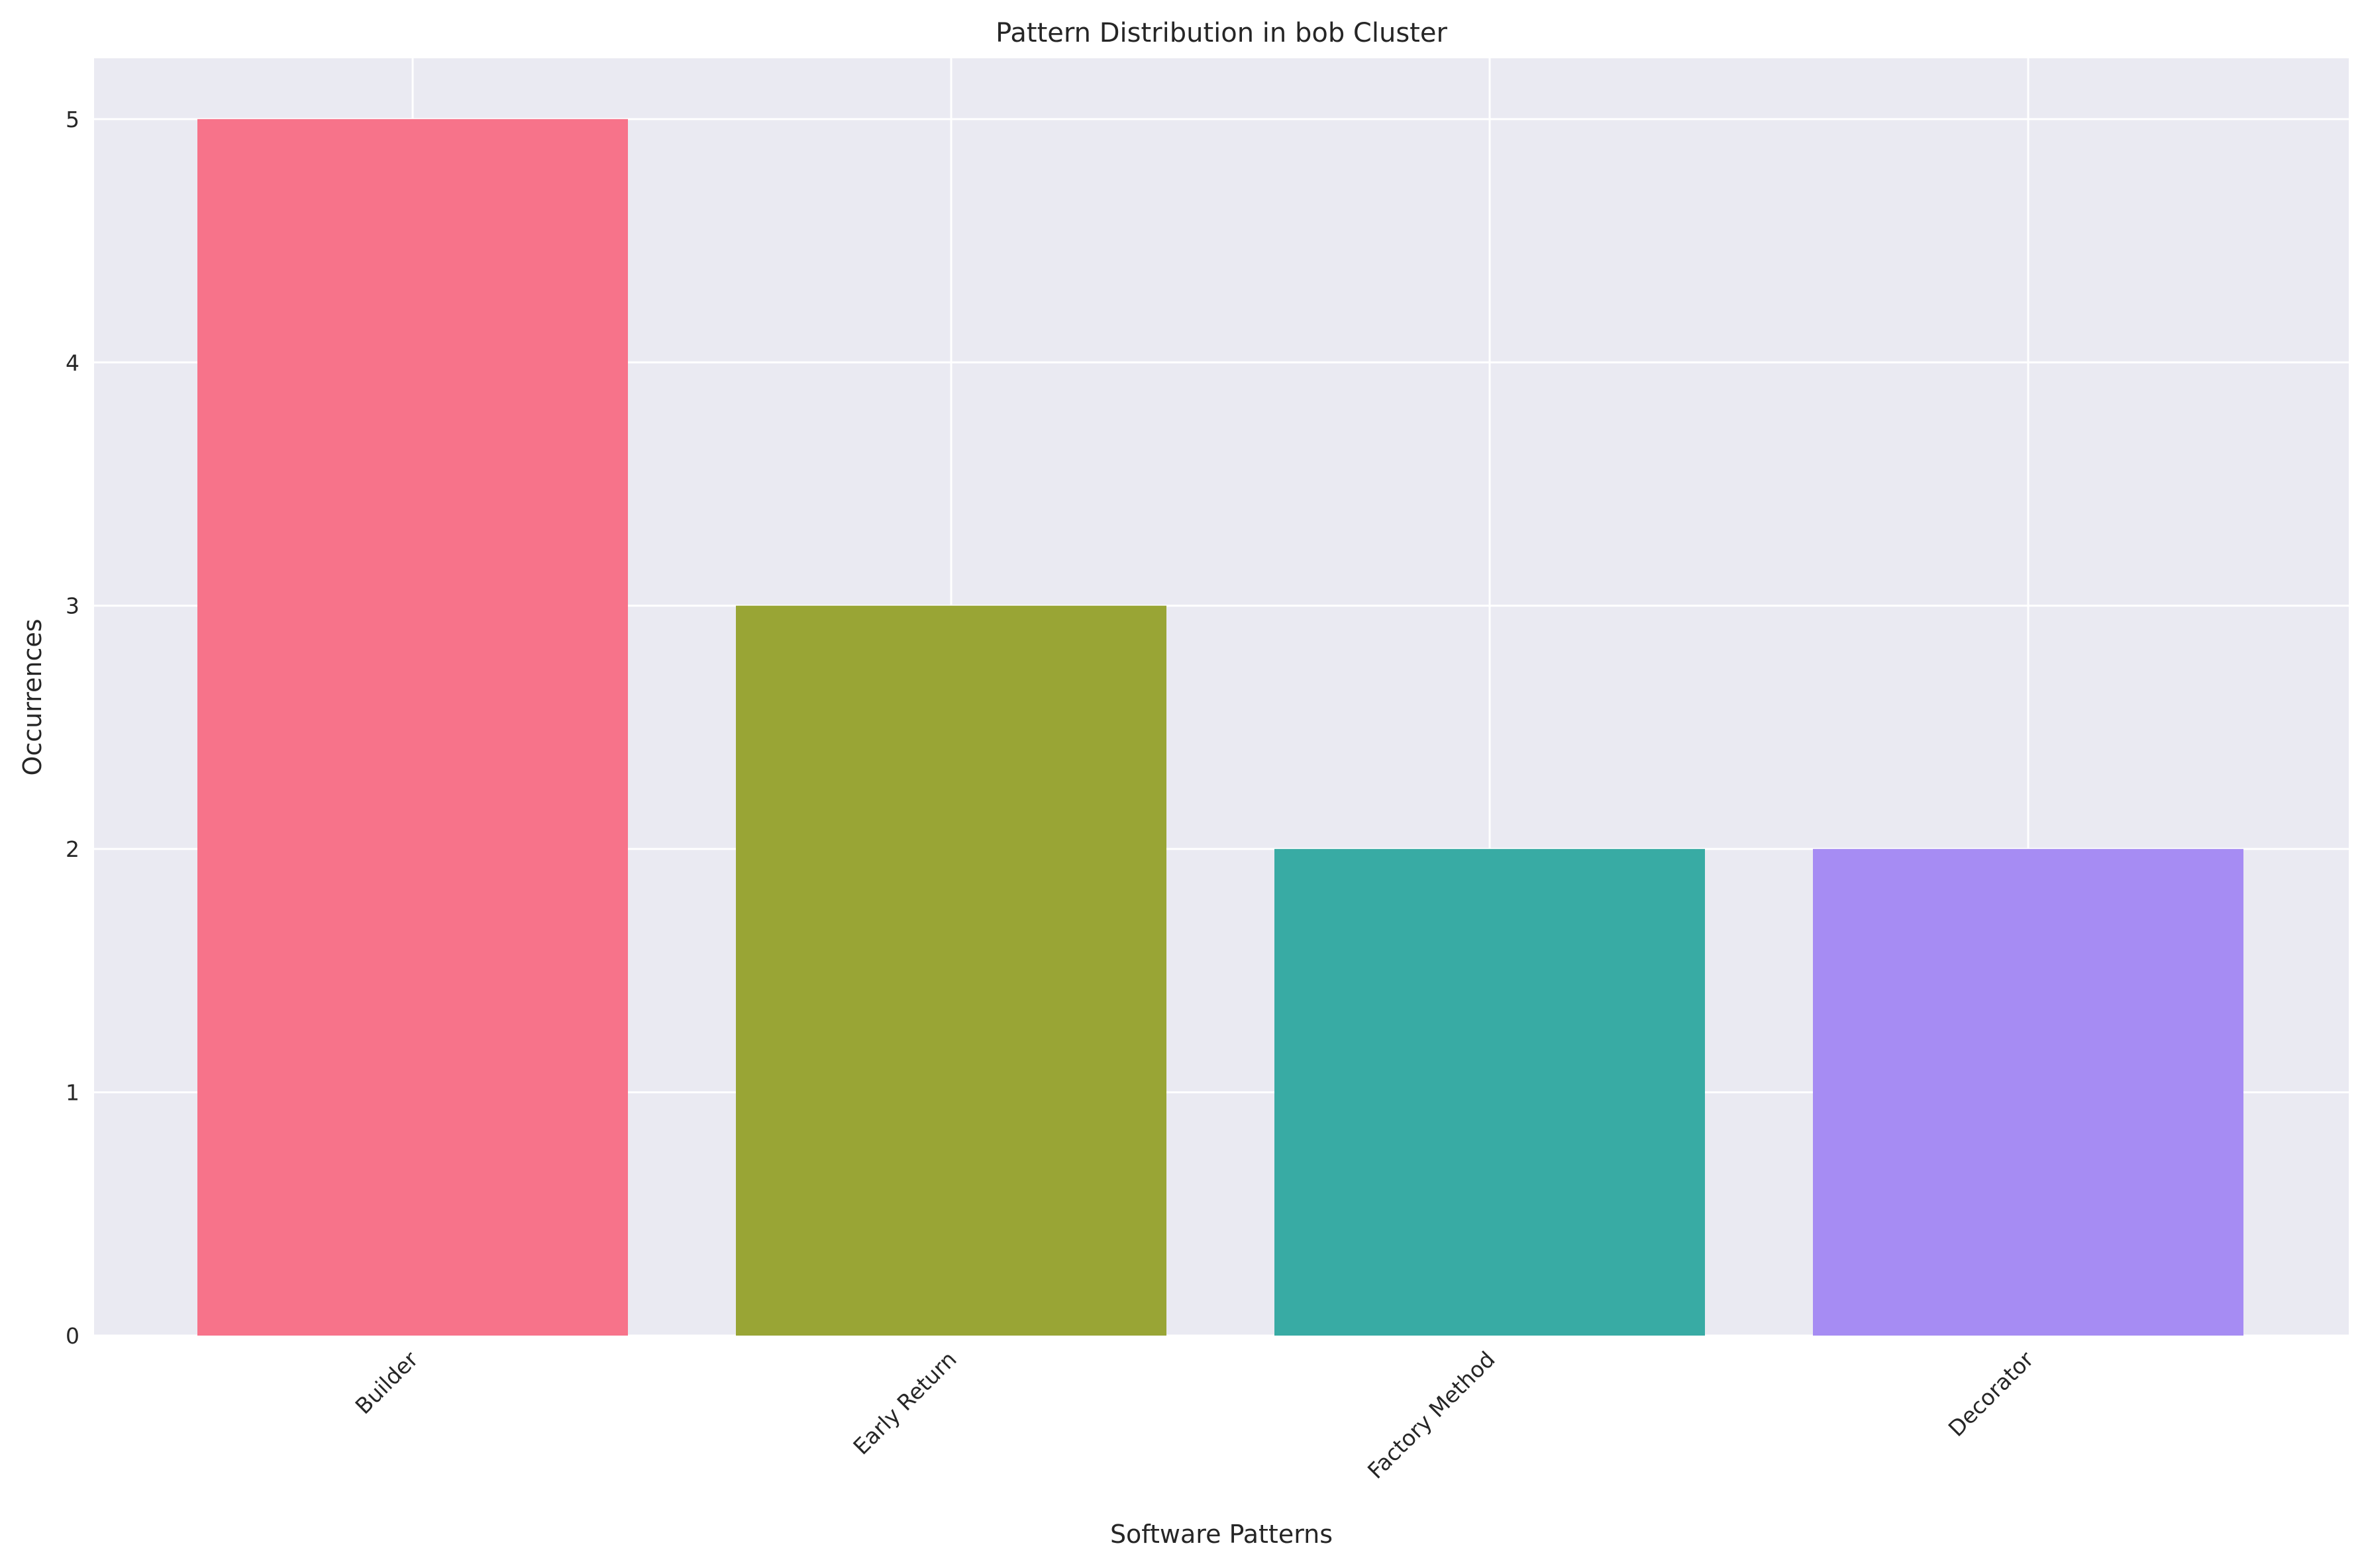 The height and width of the screenshot is (1568, 2364). I want to click on chart-title: Pattern Distribution in bob Cluster, so click(1222, 33).